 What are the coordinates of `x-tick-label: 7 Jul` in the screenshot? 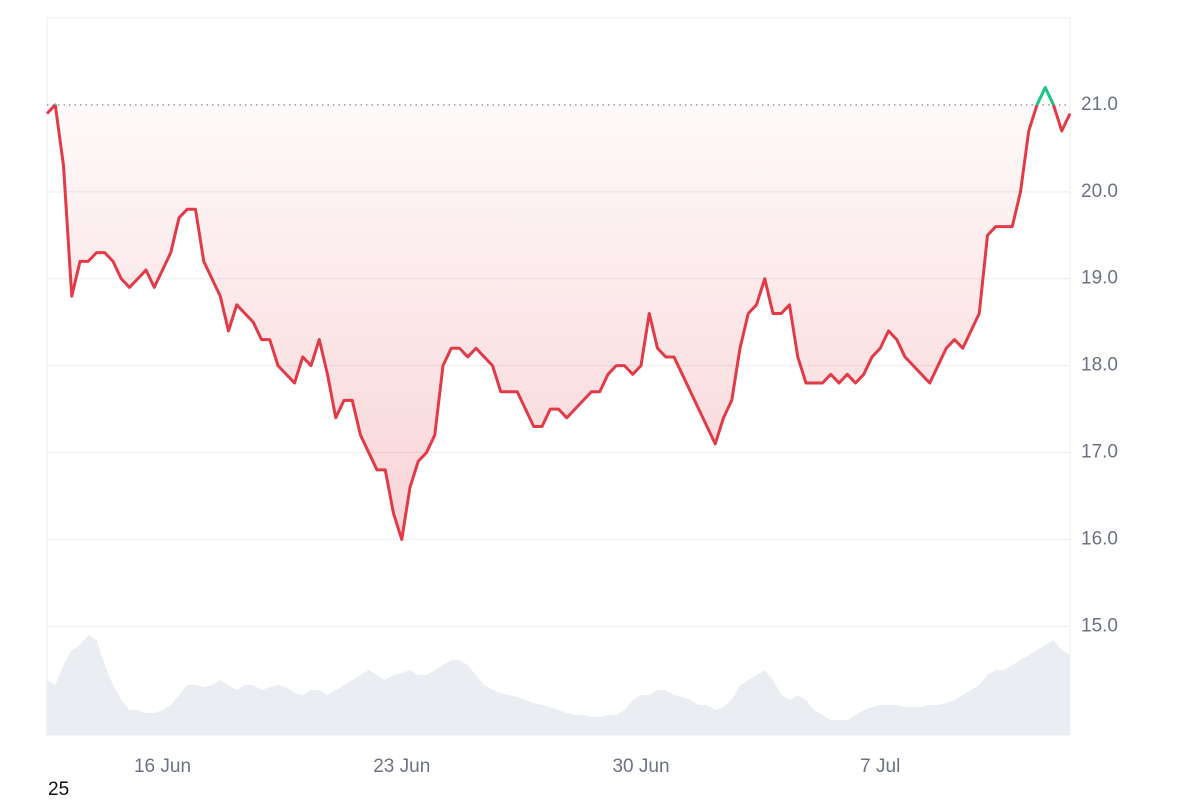 It's located at (880, 766).